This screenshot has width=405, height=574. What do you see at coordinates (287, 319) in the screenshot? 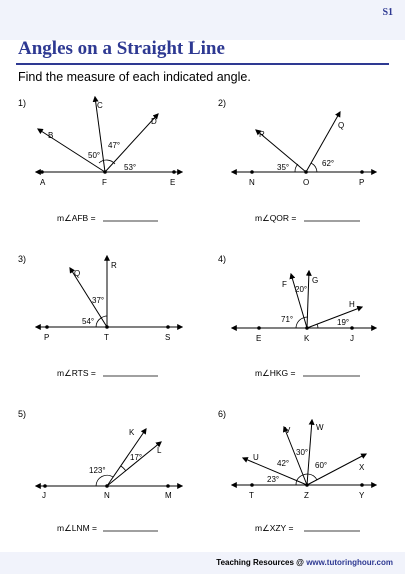
I see `angle-label: 71°` at bounding box center [287, 319].